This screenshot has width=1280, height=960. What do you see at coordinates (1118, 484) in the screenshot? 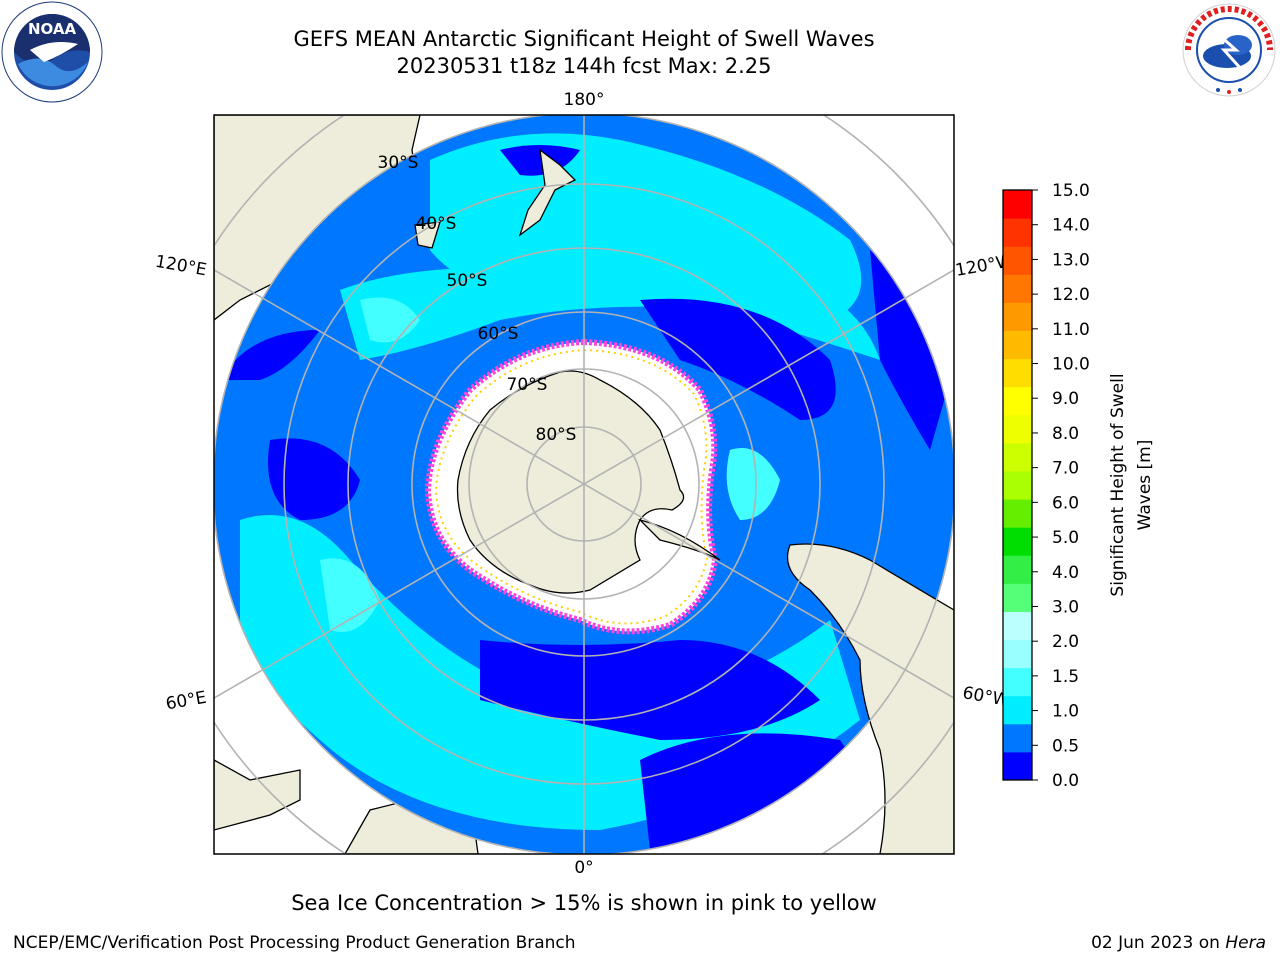
I see `colorbar-label-line1: Significant Height of Swell` at bounding box center [1118, 484].